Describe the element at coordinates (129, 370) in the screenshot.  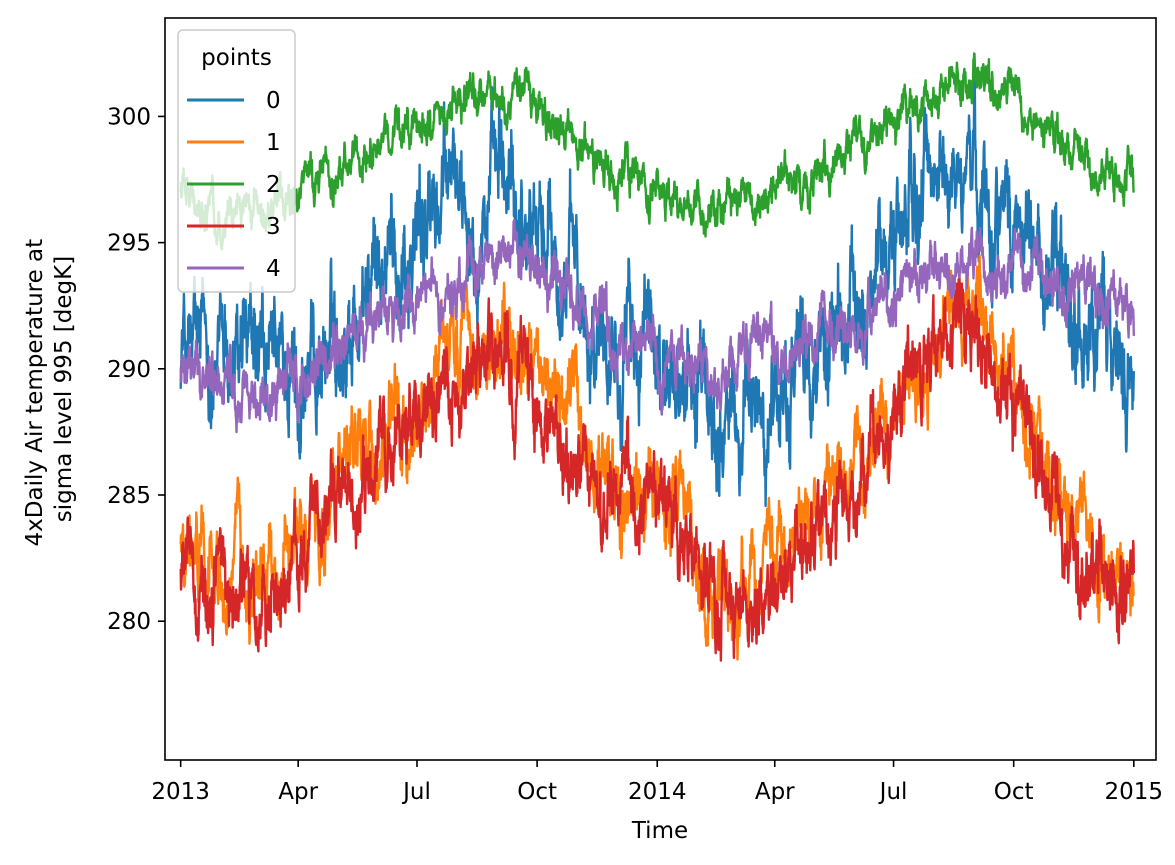
I see `y-tick-label: 290` at that location.